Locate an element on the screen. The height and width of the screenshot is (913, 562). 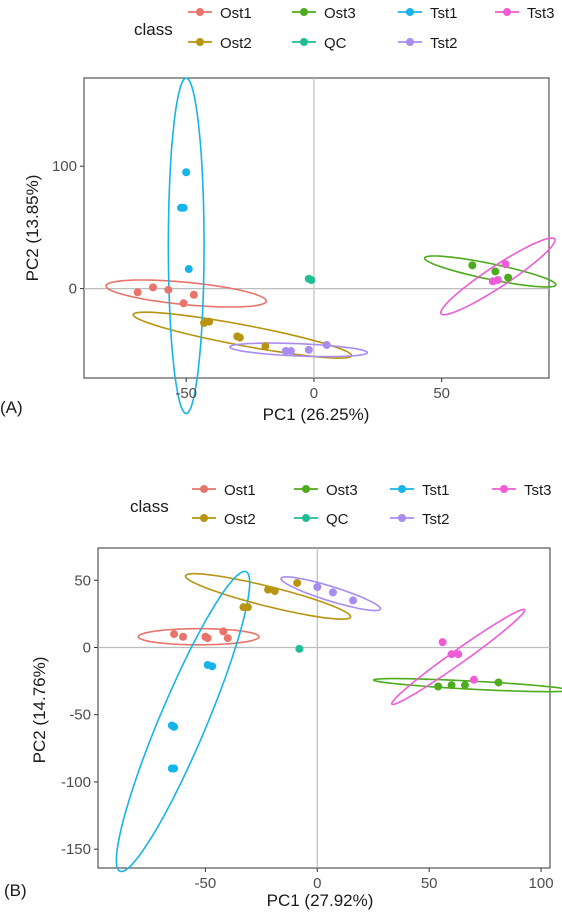
y-axis-label-a: PC2 (13.85%) is located at coordinates (32, 228).